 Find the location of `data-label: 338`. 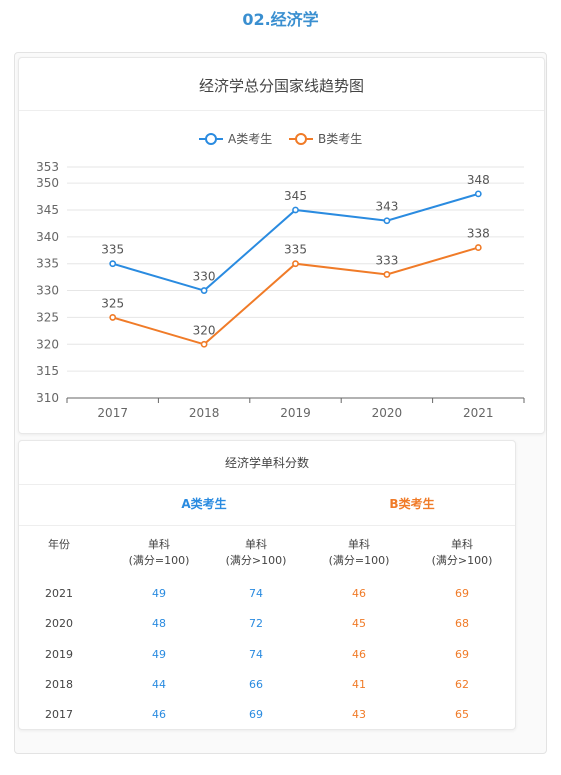

data-label: 338 is located at coordinates (478, 234).